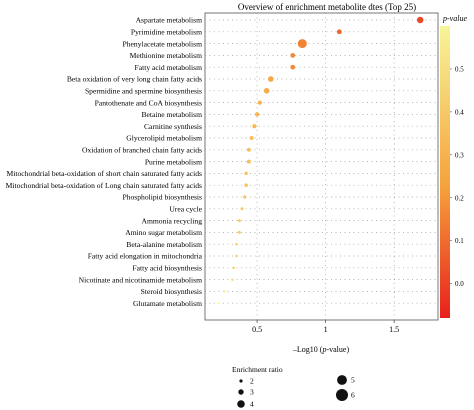 This screenshot has width=474, height=410. Describe the element at coordinates (185, 209) in the screenshot. I see `category-label: Urea cycle` at that location.